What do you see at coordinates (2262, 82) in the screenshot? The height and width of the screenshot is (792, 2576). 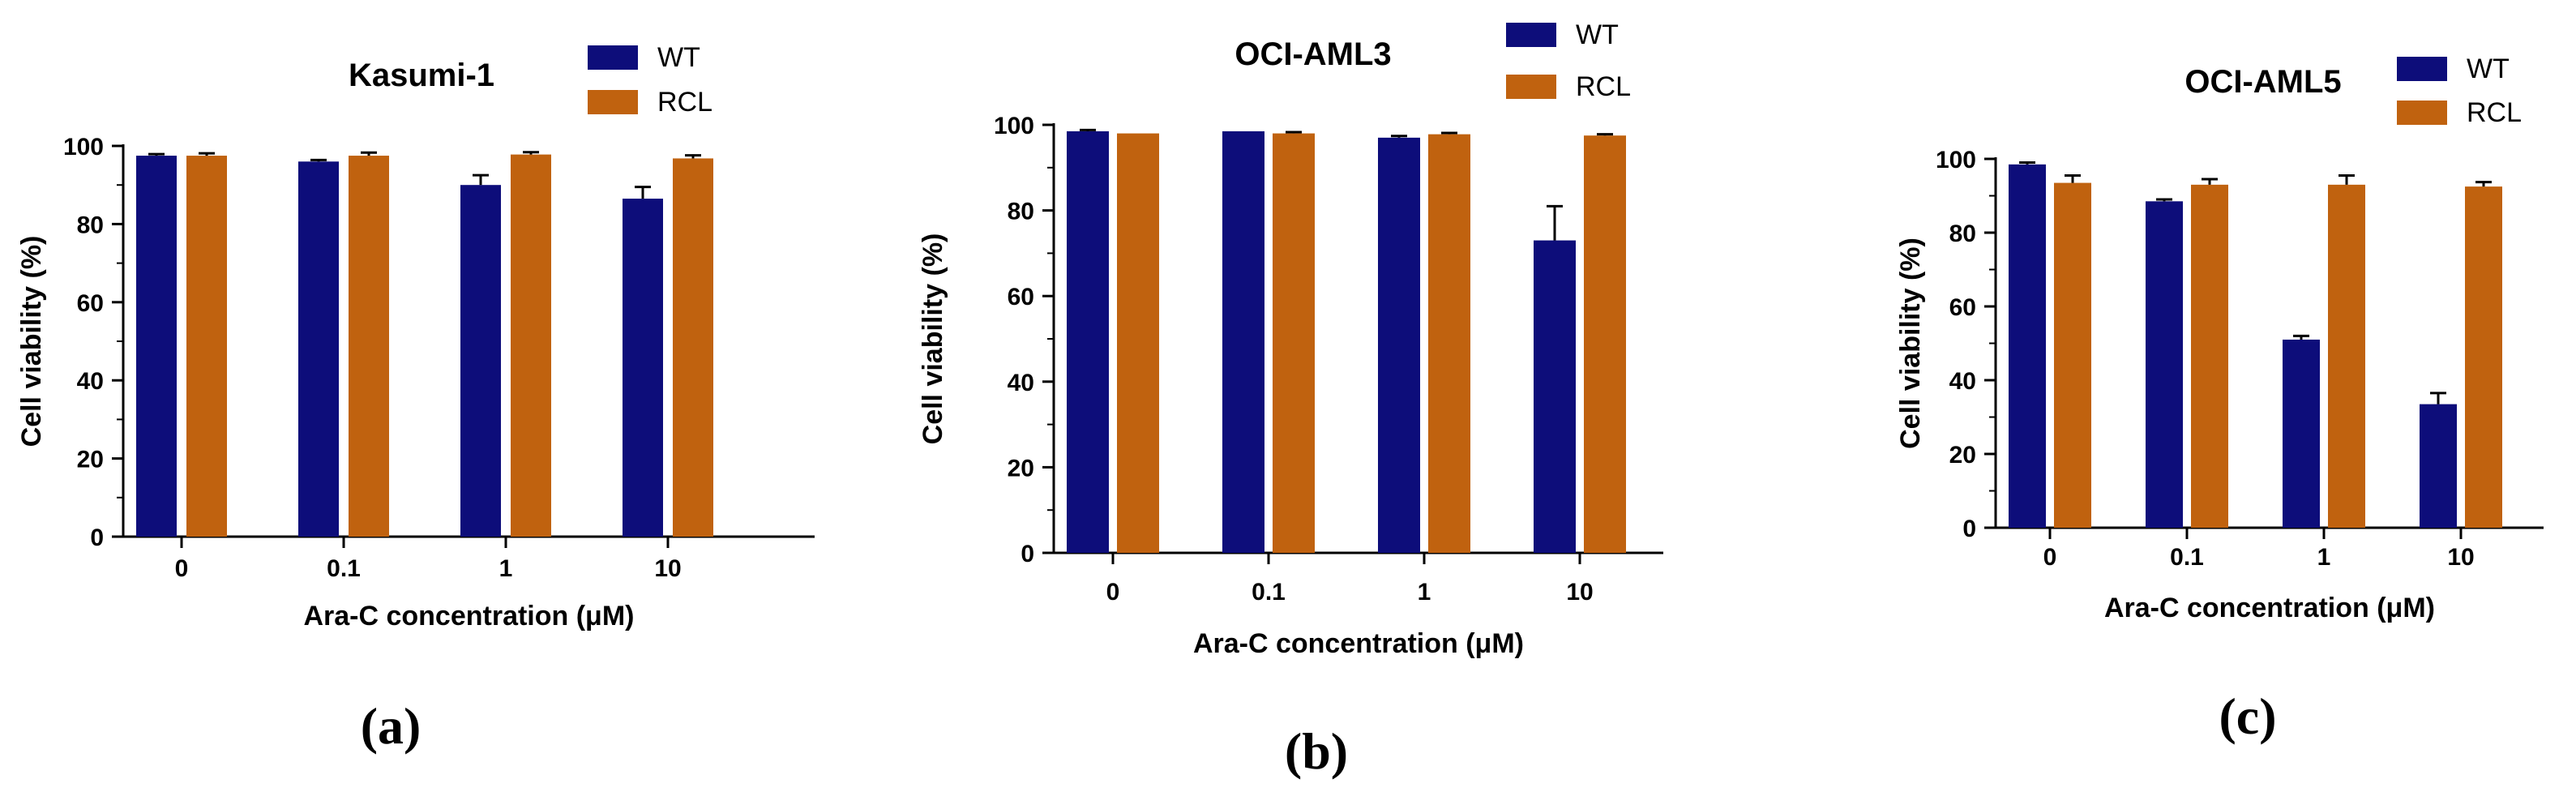 I see `chart-title: OCI-AML5` at bounding box center [2262, 82].